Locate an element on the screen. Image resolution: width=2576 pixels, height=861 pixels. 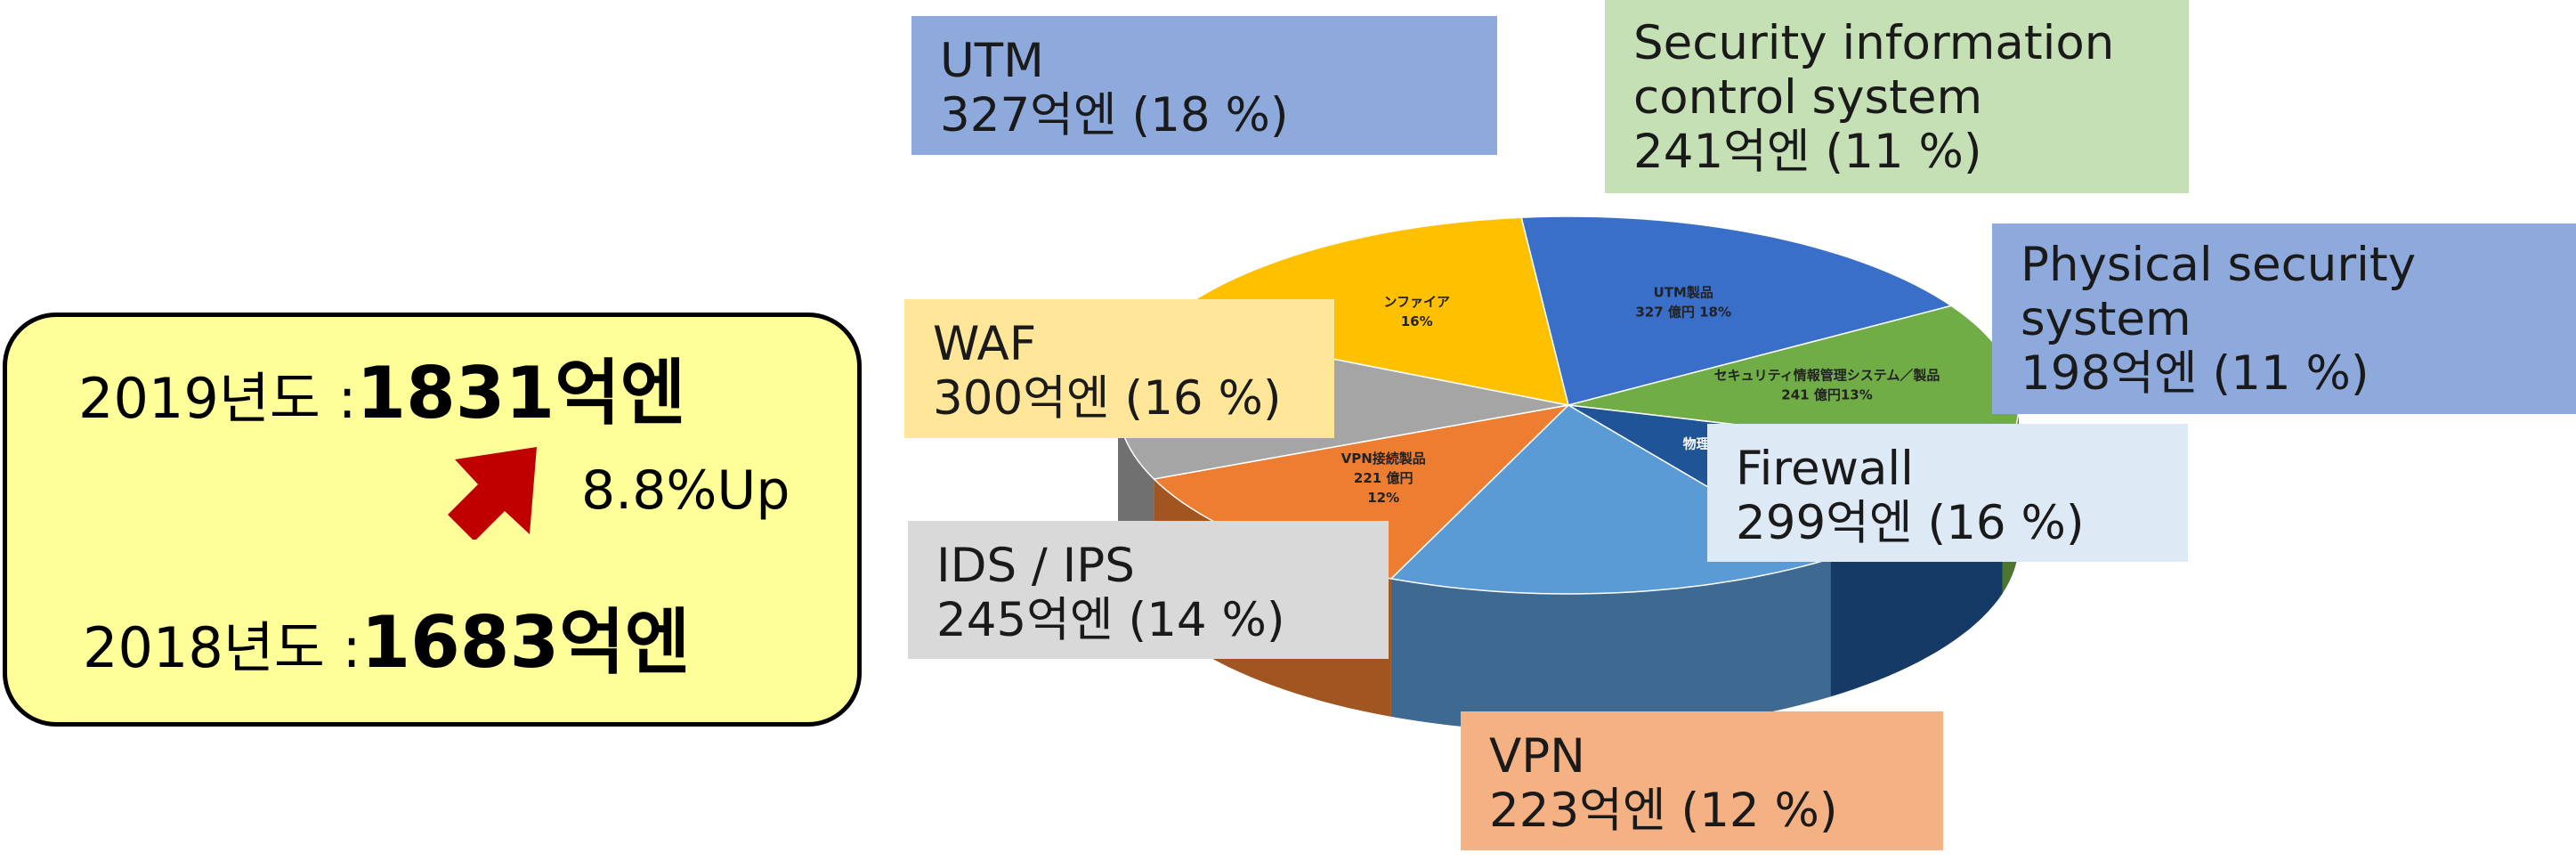
pie-inner-label-4-0: VPN接続製品 is located at coordinates (1383, 459).